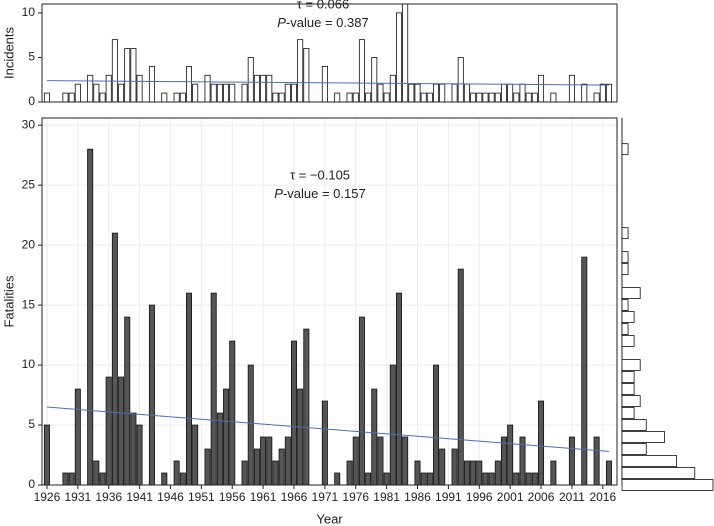 The image size is (714, 526). What do you see at coordinates (417, 497) in the screenshot?
I see `x-tick-label: 1986` at bounding box center [417, 497].